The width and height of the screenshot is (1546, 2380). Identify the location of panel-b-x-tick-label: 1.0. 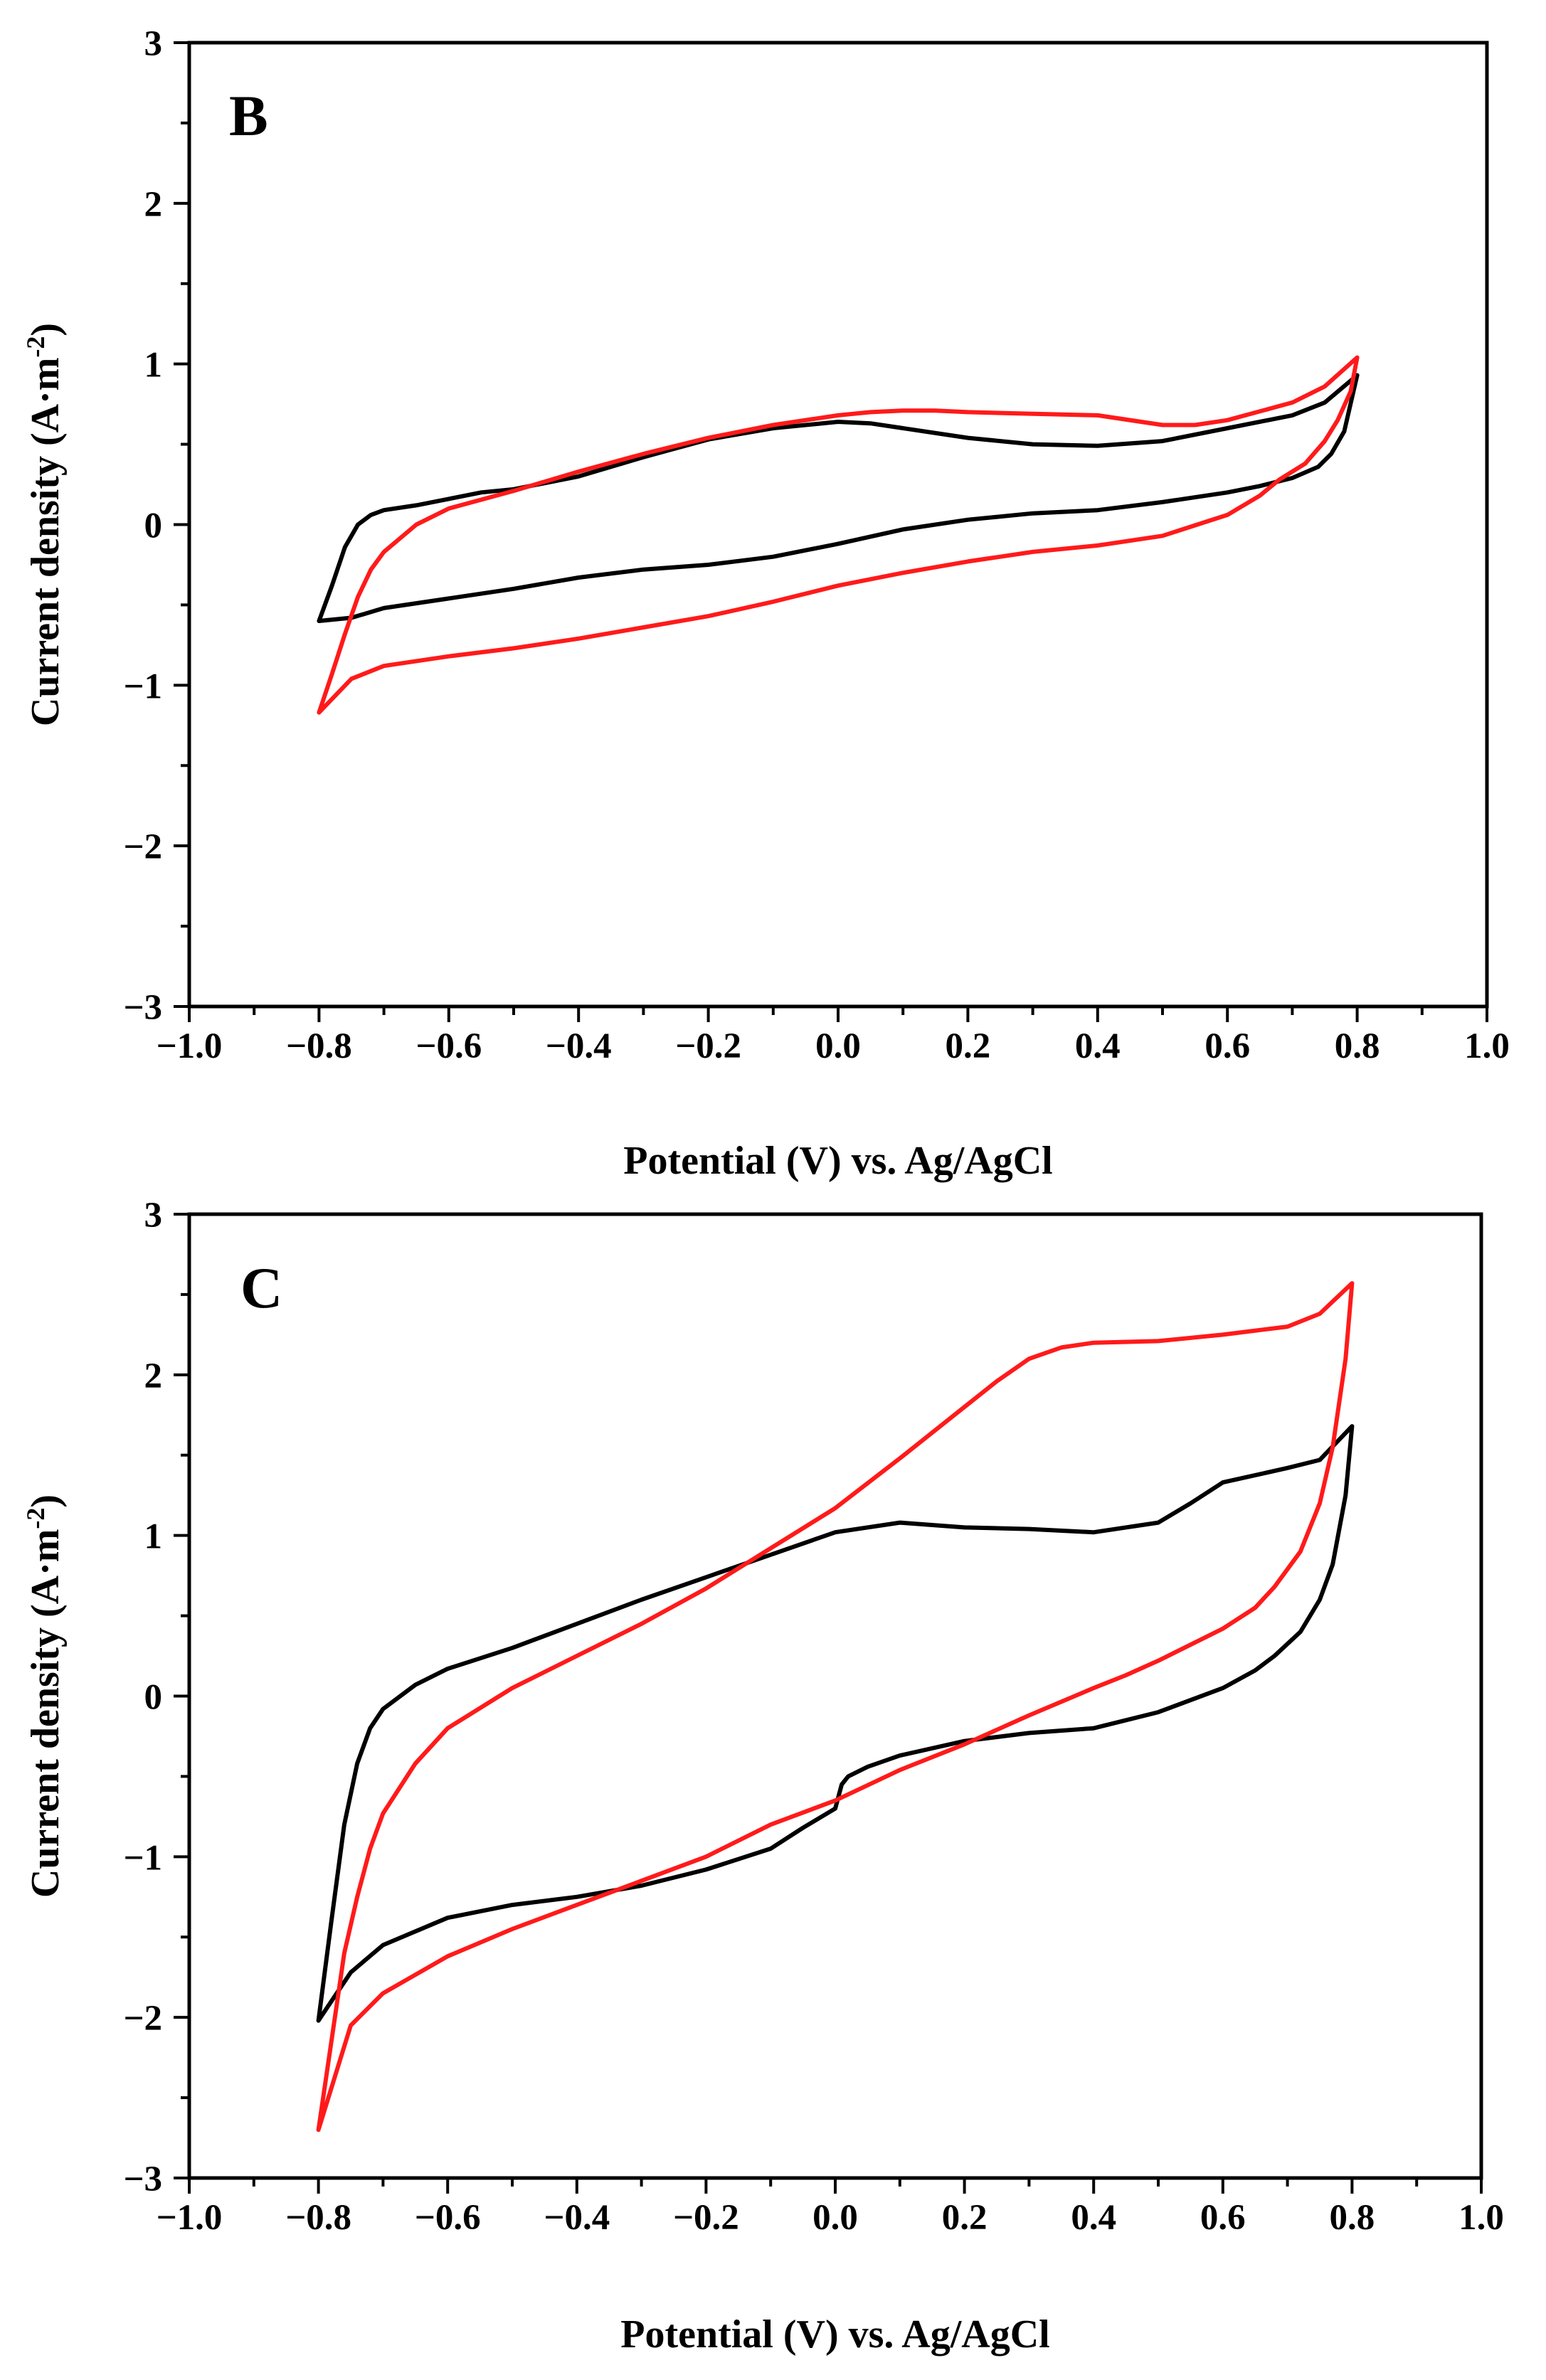
(1487, 1046).